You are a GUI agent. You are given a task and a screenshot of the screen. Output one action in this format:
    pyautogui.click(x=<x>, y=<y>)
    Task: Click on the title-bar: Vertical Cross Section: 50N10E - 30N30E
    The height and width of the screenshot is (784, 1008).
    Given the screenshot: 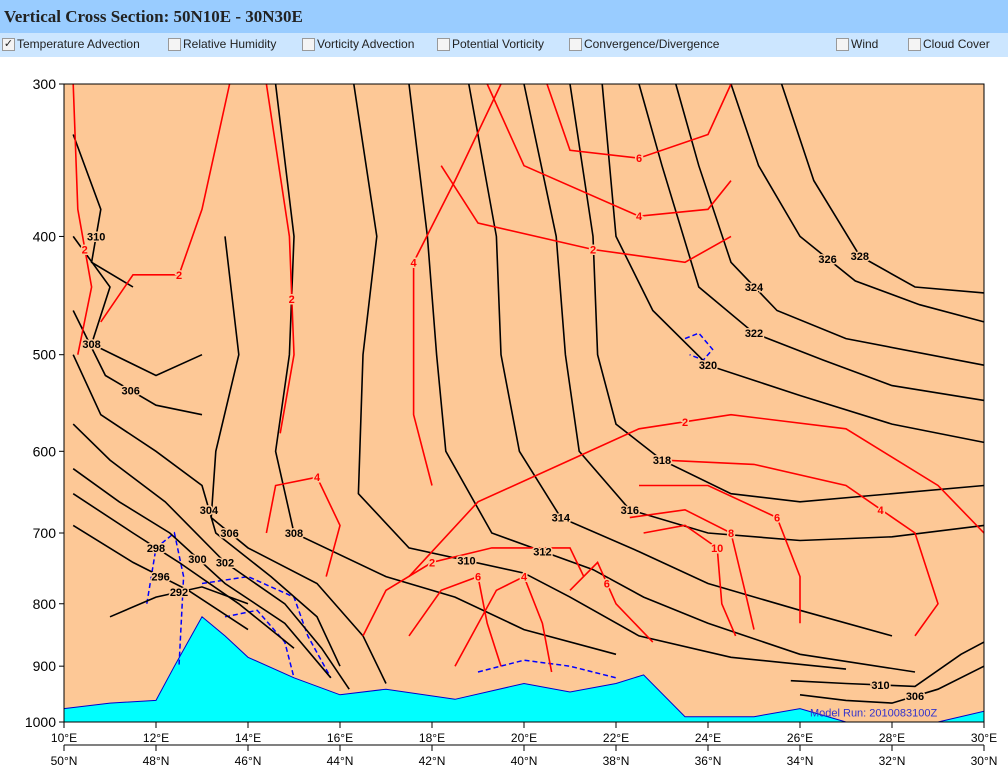 What is the action you would take?
    pyautogui.click(x=504, y=16)
    